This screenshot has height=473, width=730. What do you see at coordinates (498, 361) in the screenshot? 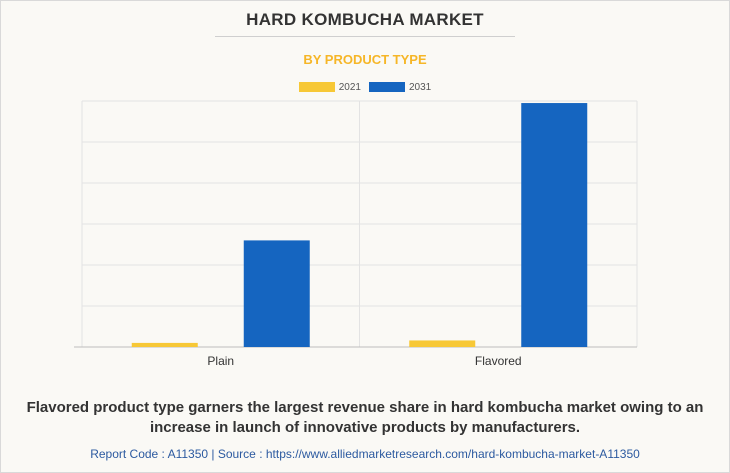
I see `x-tick-label-flavored: Flavored` at bounding box center [498, 361].